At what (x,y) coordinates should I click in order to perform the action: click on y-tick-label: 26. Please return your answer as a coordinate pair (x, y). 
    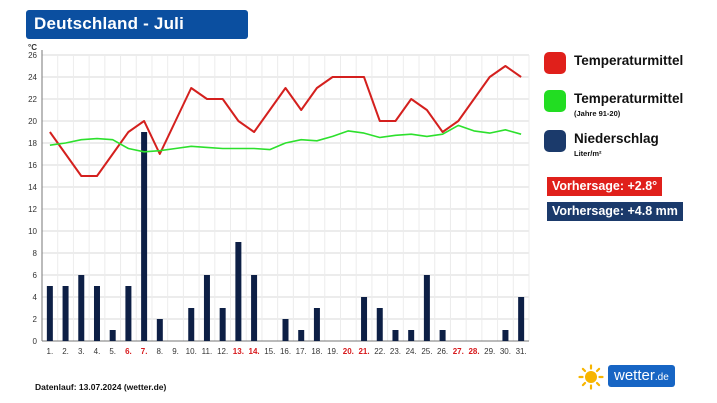
    Looking at the image, I should click on (32, 55).